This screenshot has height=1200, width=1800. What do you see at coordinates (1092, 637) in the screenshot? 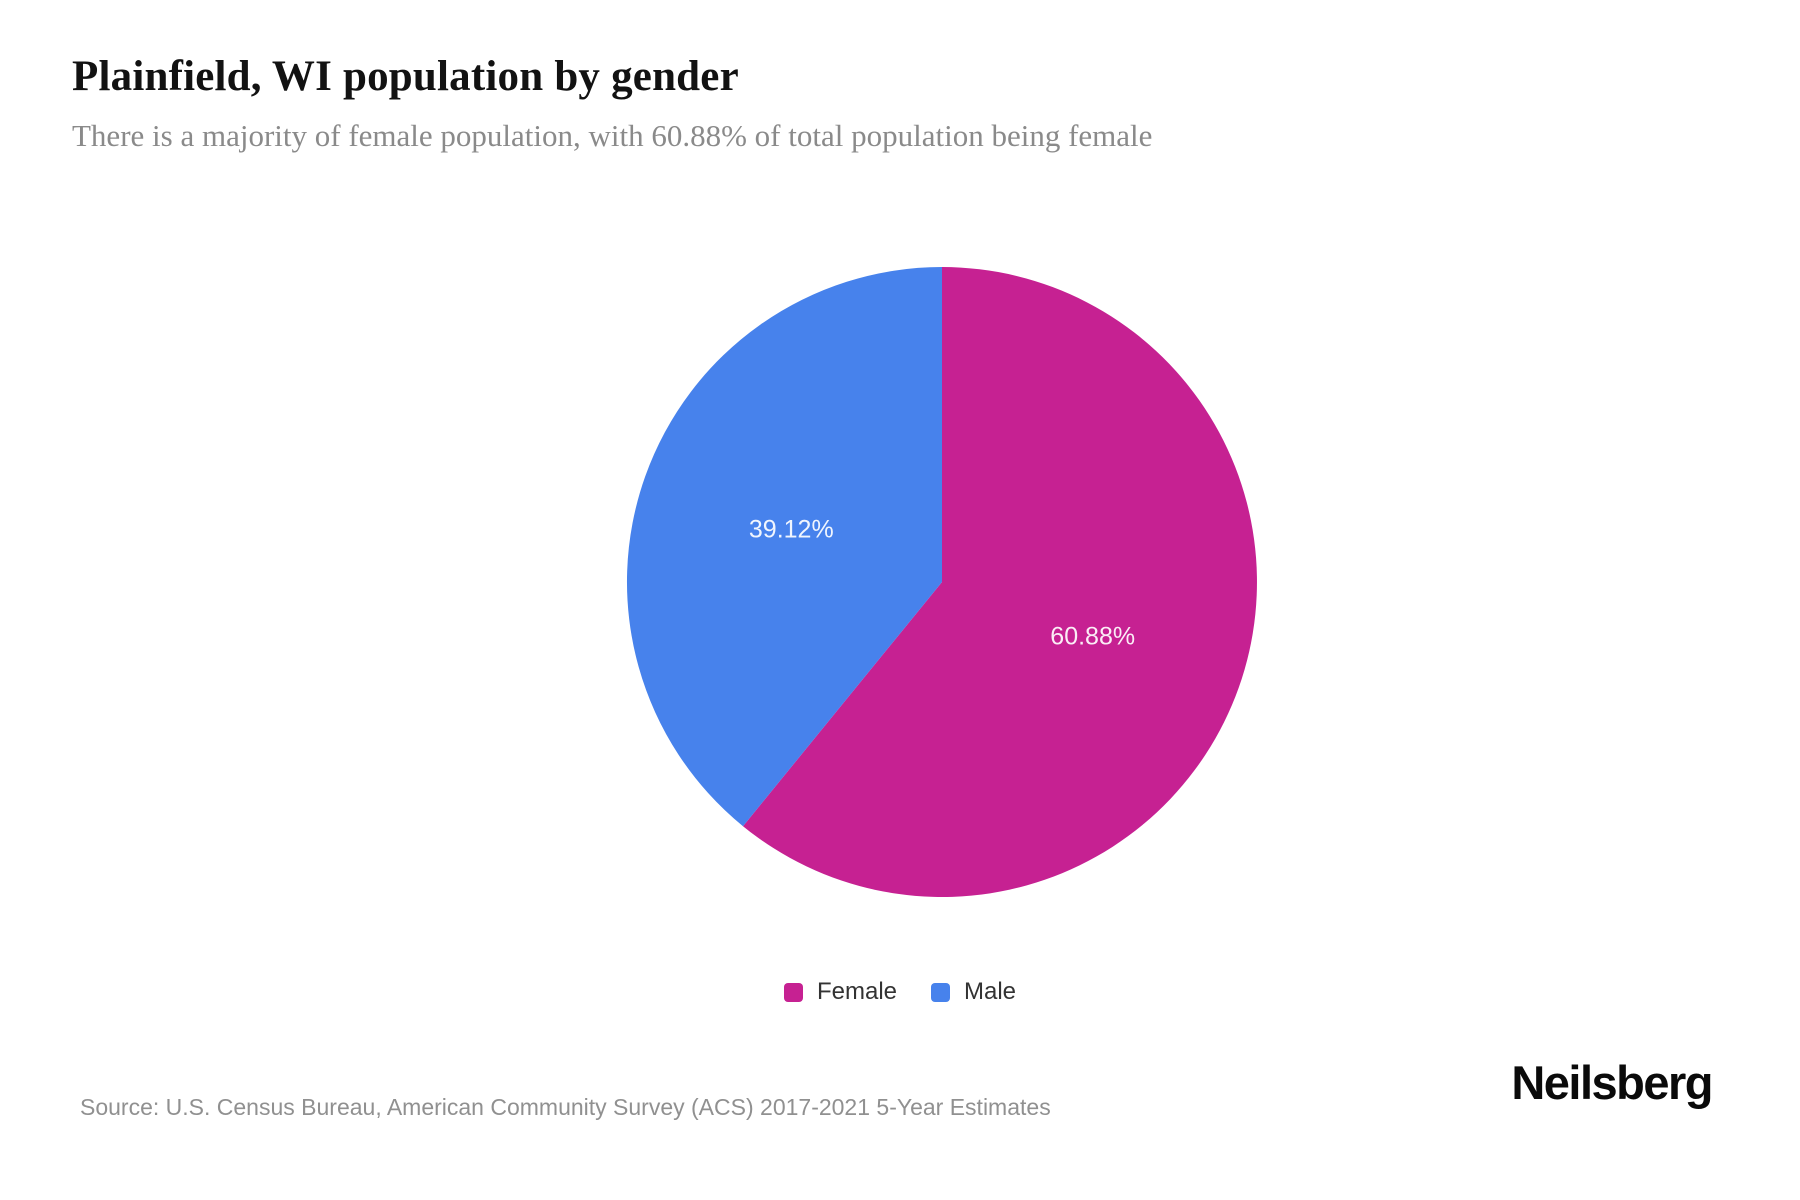
I see `pie-label-female: 60.88%` at bounding box center [1092, 637].